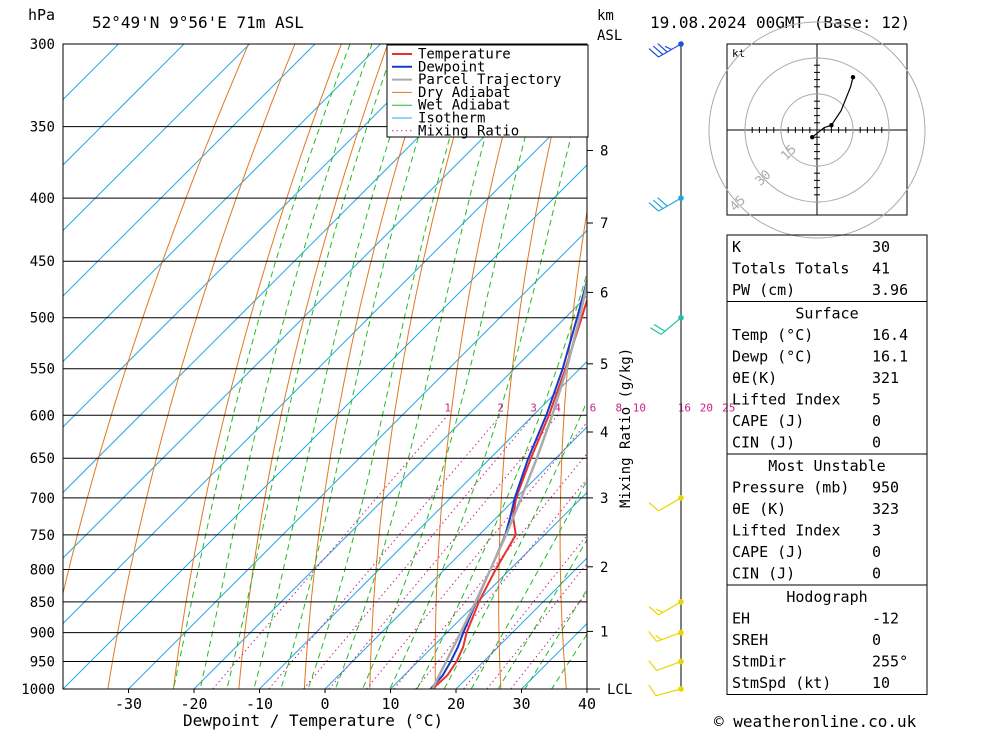 This screenshot has width=1000, height=737. I want to click on indices-section-title: Surface, so click(826, 314).